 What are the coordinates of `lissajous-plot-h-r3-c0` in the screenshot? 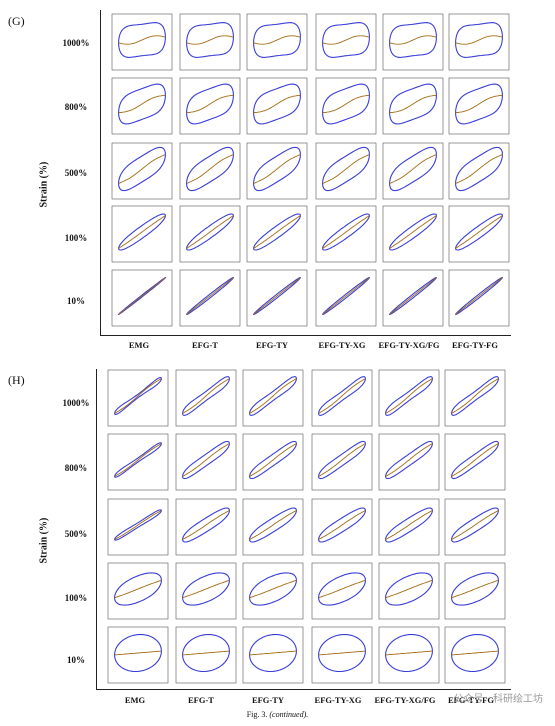 It's located at (138, 591).